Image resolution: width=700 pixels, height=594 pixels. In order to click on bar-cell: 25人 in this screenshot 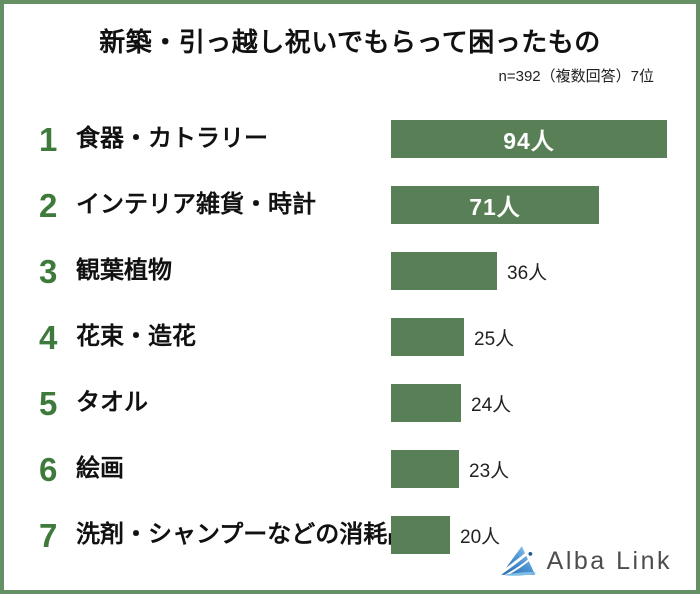, I will do `click(452, 337)`.